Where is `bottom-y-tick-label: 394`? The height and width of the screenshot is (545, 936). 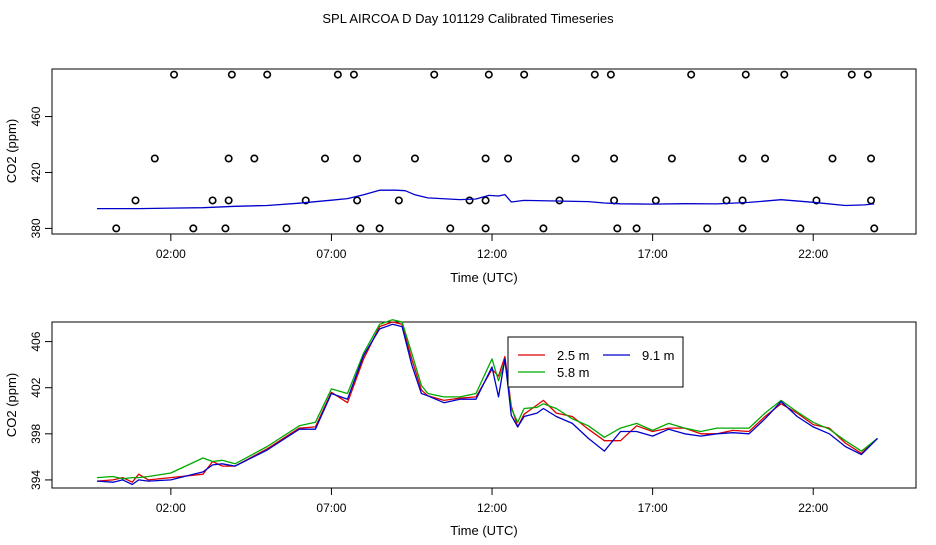 bottom-y-tick-label: 394 is located at coordinates (36, 480).